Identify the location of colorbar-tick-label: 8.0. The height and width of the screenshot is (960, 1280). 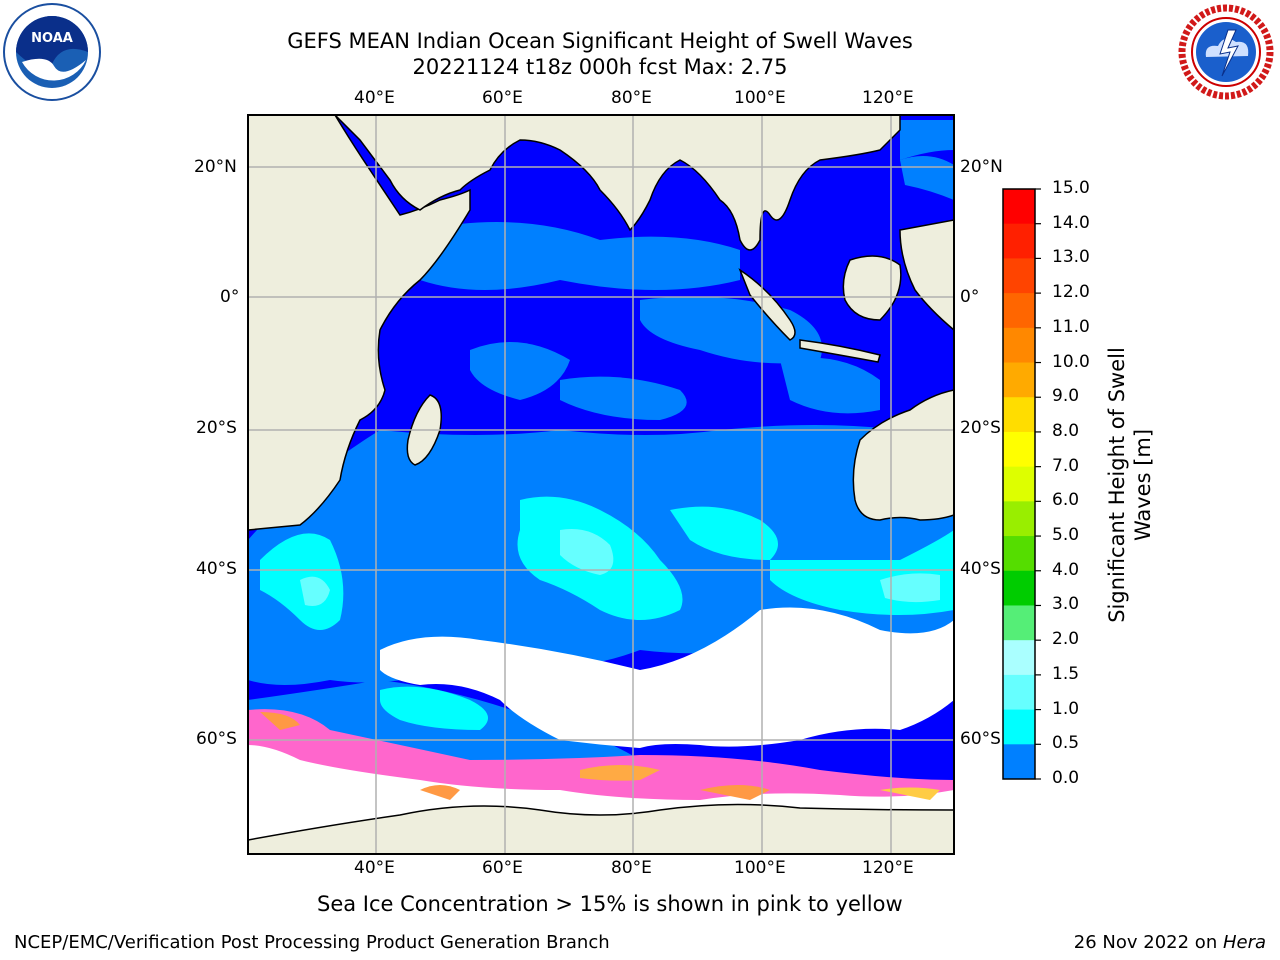
(1066, 430).